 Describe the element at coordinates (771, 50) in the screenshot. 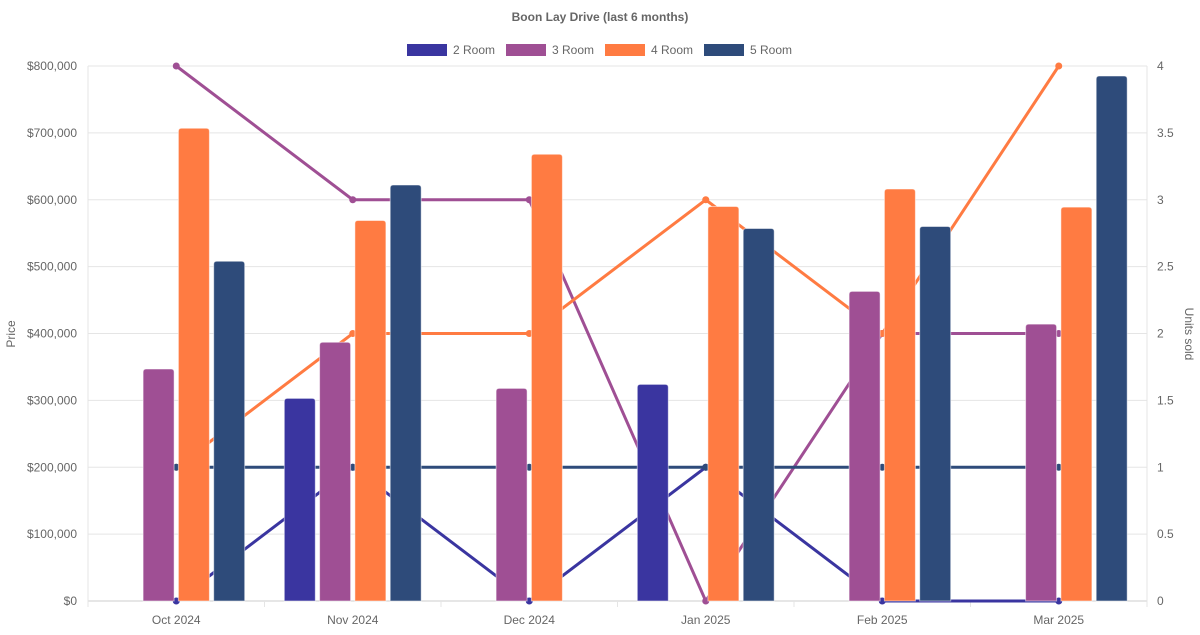

I see `legend-label: 5 Room` at that location.